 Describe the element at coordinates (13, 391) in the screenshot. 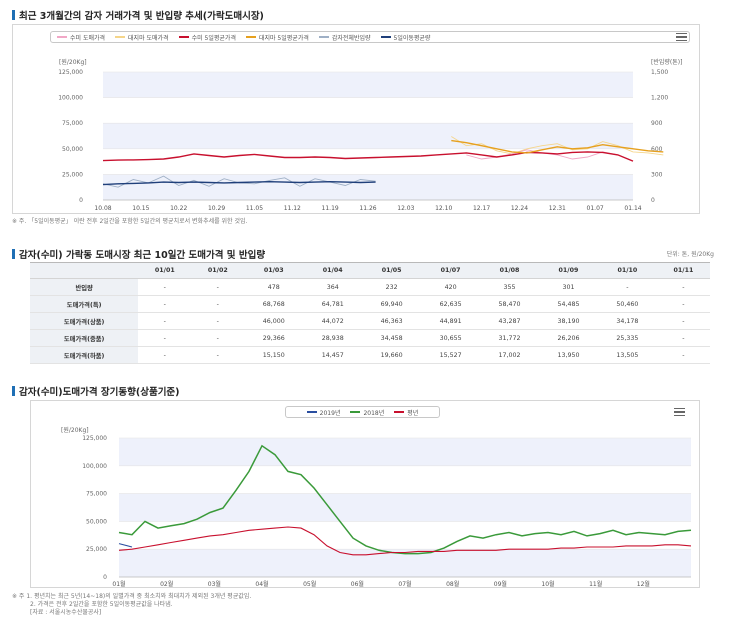

I see `title-marker` at that location.